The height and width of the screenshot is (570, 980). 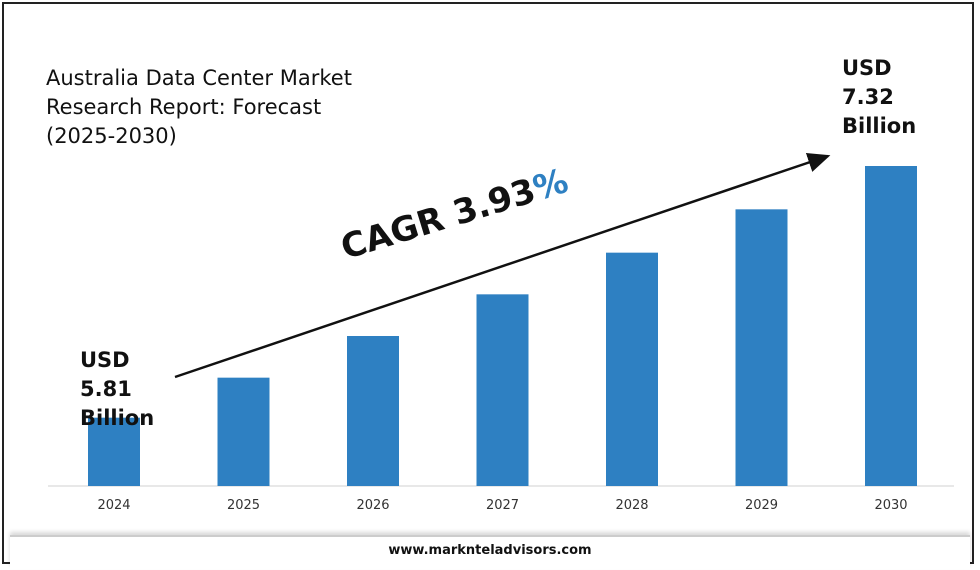 What do you see at coordinates (184, 107) in the screenshot?
I see `chart-title-line-2: Research Report: Forecast` at bounding box center [184, 107].